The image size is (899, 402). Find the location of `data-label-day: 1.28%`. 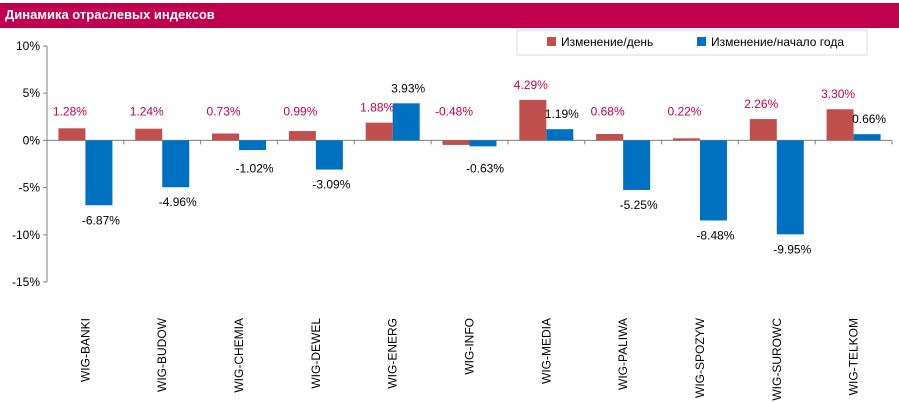

data-label-day: 1.28% is located at coordinates (70, 111).